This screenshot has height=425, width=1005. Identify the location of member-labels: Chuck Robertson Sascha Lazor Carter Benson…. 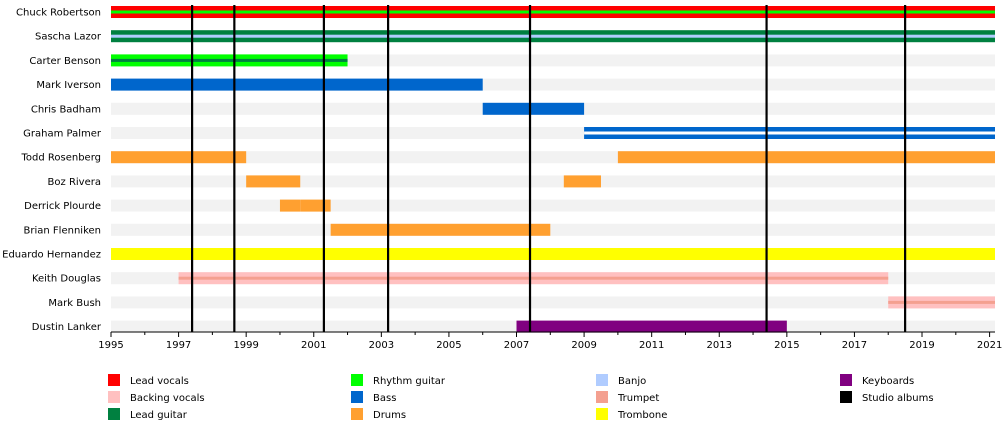
(52, 171).